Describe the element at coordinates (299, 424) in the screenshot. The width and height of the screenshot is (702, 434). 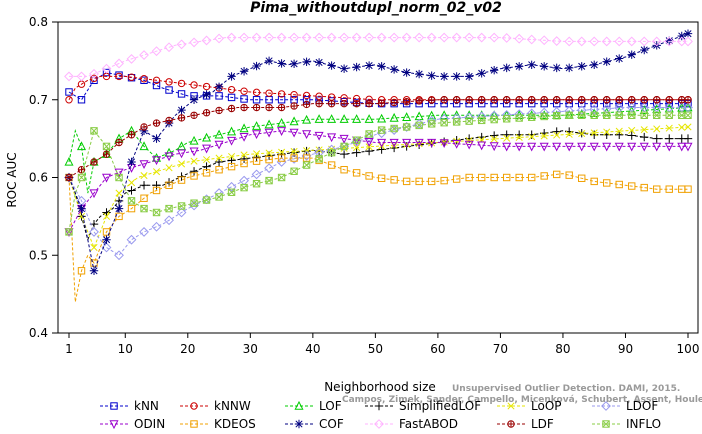
I see `legend-marker-cof` at that location.